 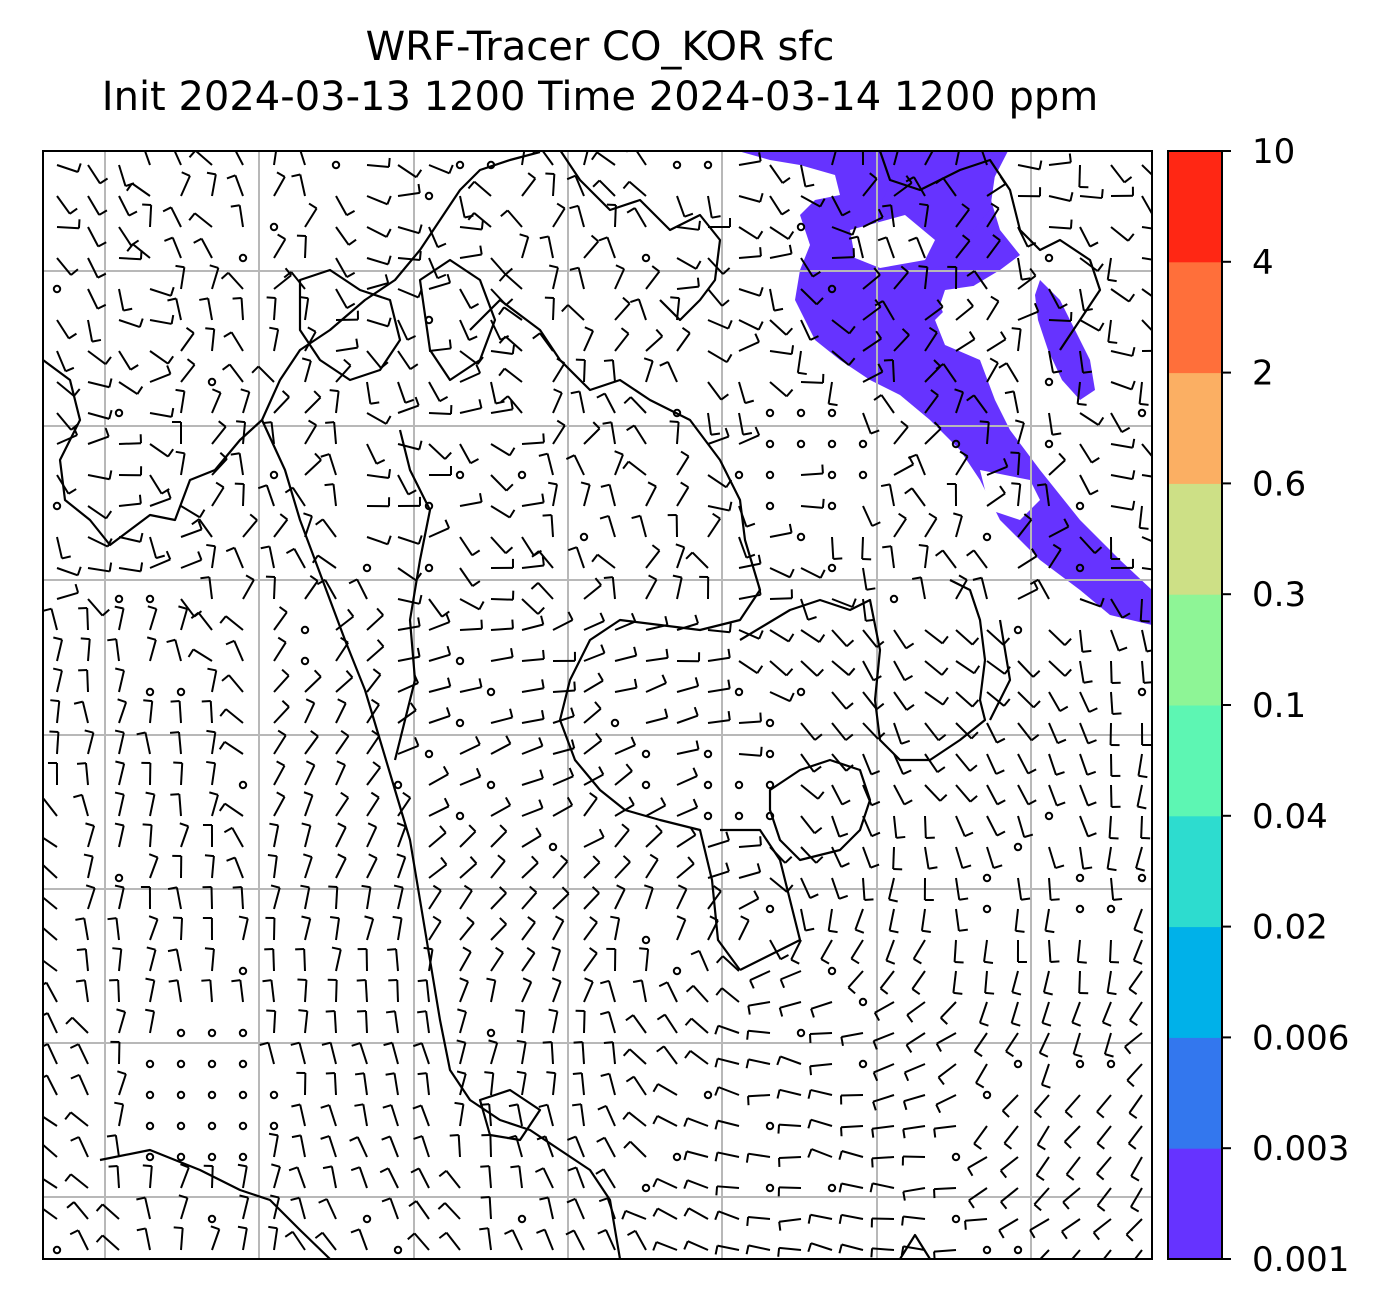 What do you see at coordinates (1279, 484) in the screenshot?
I see `colorbar-tick-label: 0.6` at bounding box center [1279, 484].